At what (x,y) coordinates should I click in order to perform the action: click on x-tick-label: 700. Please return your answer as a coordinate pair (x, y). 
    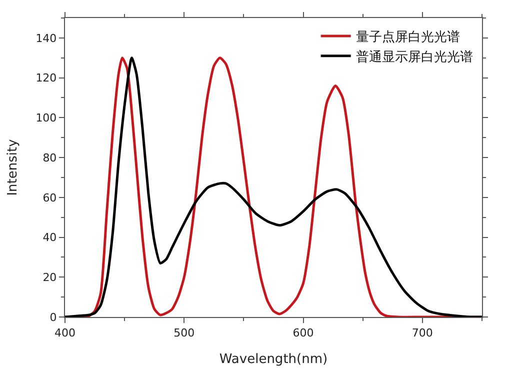
    Looking at the image, I should click on (422, 333).